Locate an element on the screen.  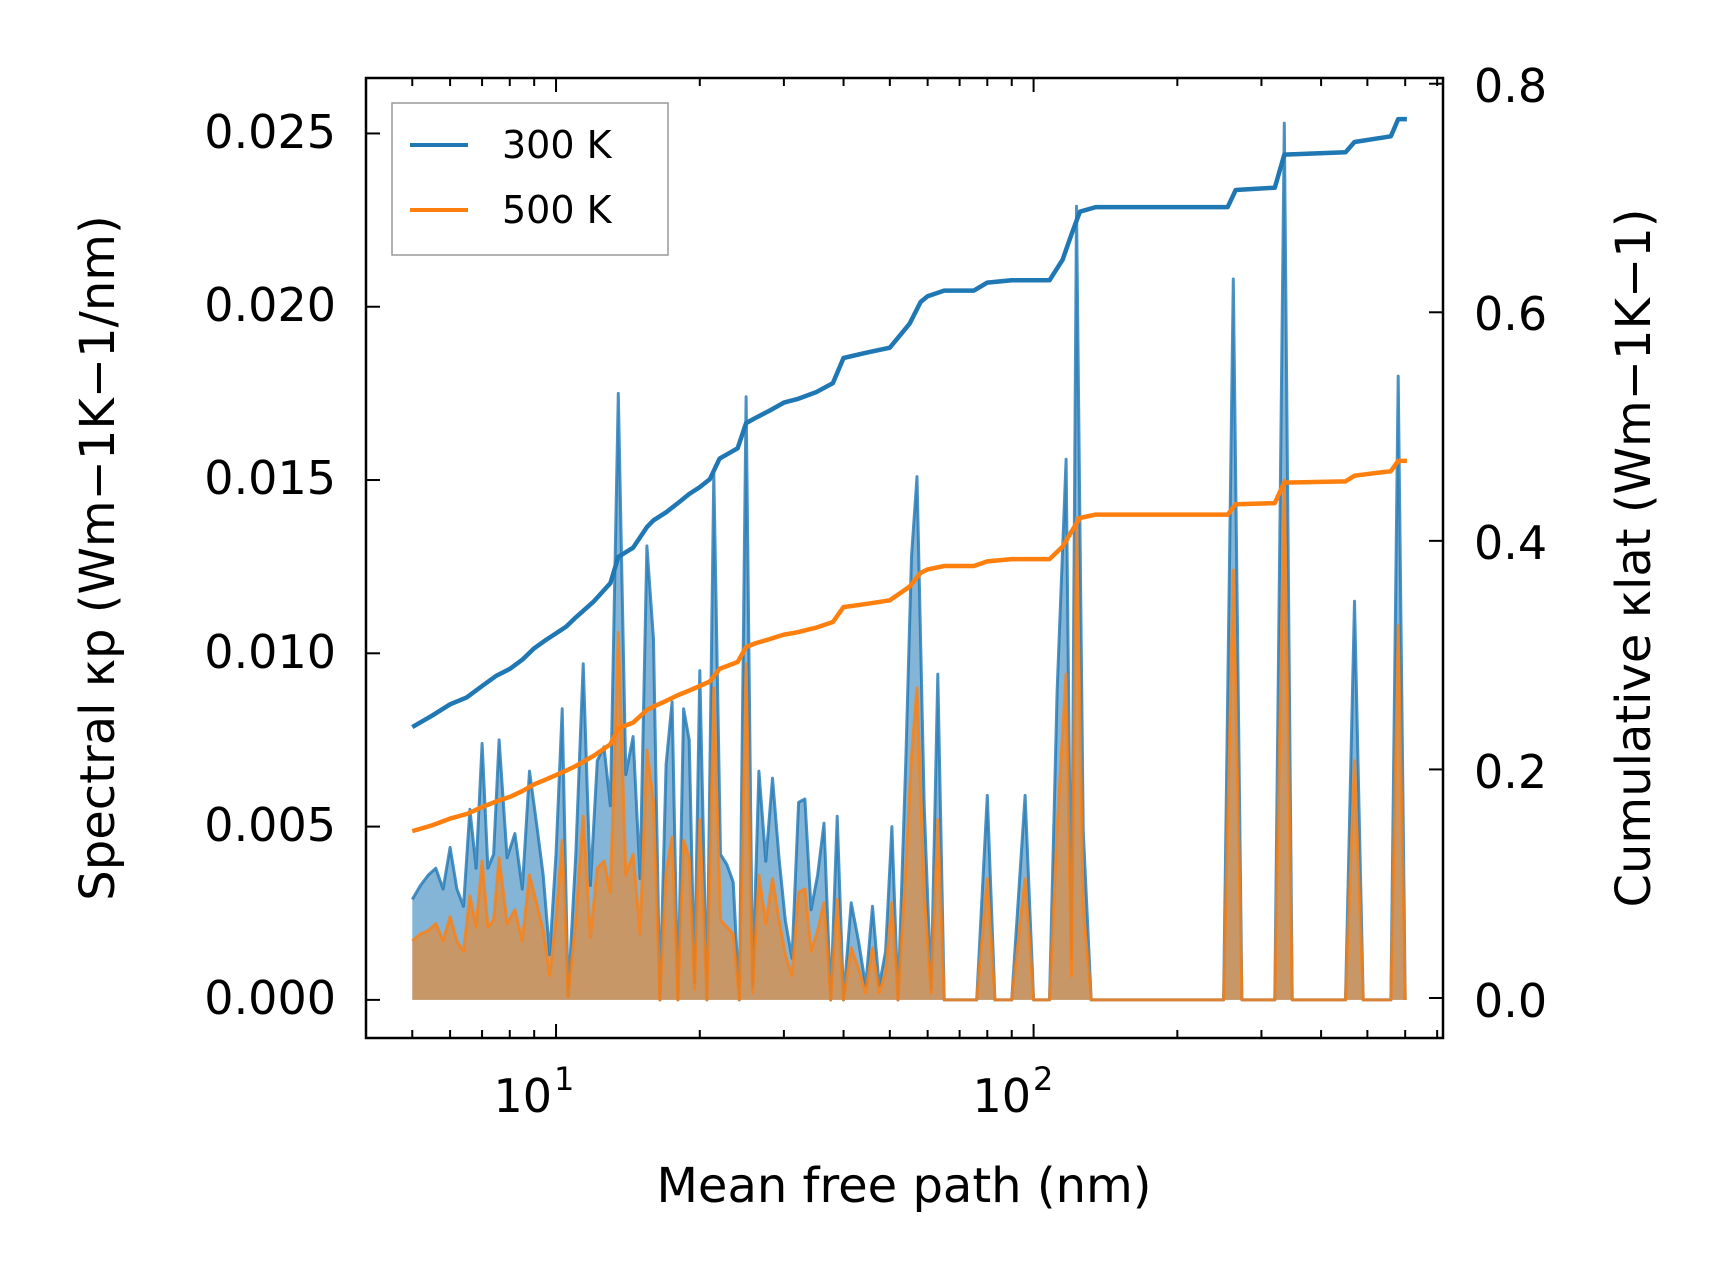
x-tick-label-100: 10 is located at coordinates (1001, 1096).